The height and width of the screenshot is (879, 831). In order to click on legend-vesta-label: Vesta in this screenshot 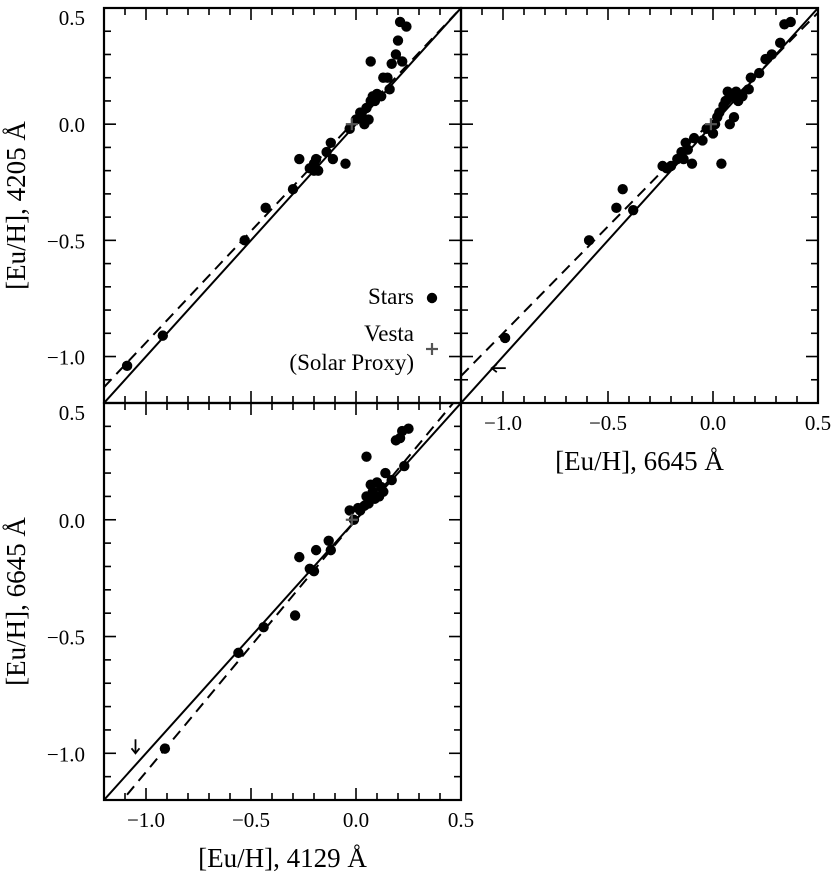, I will do `click(389, 333)`.